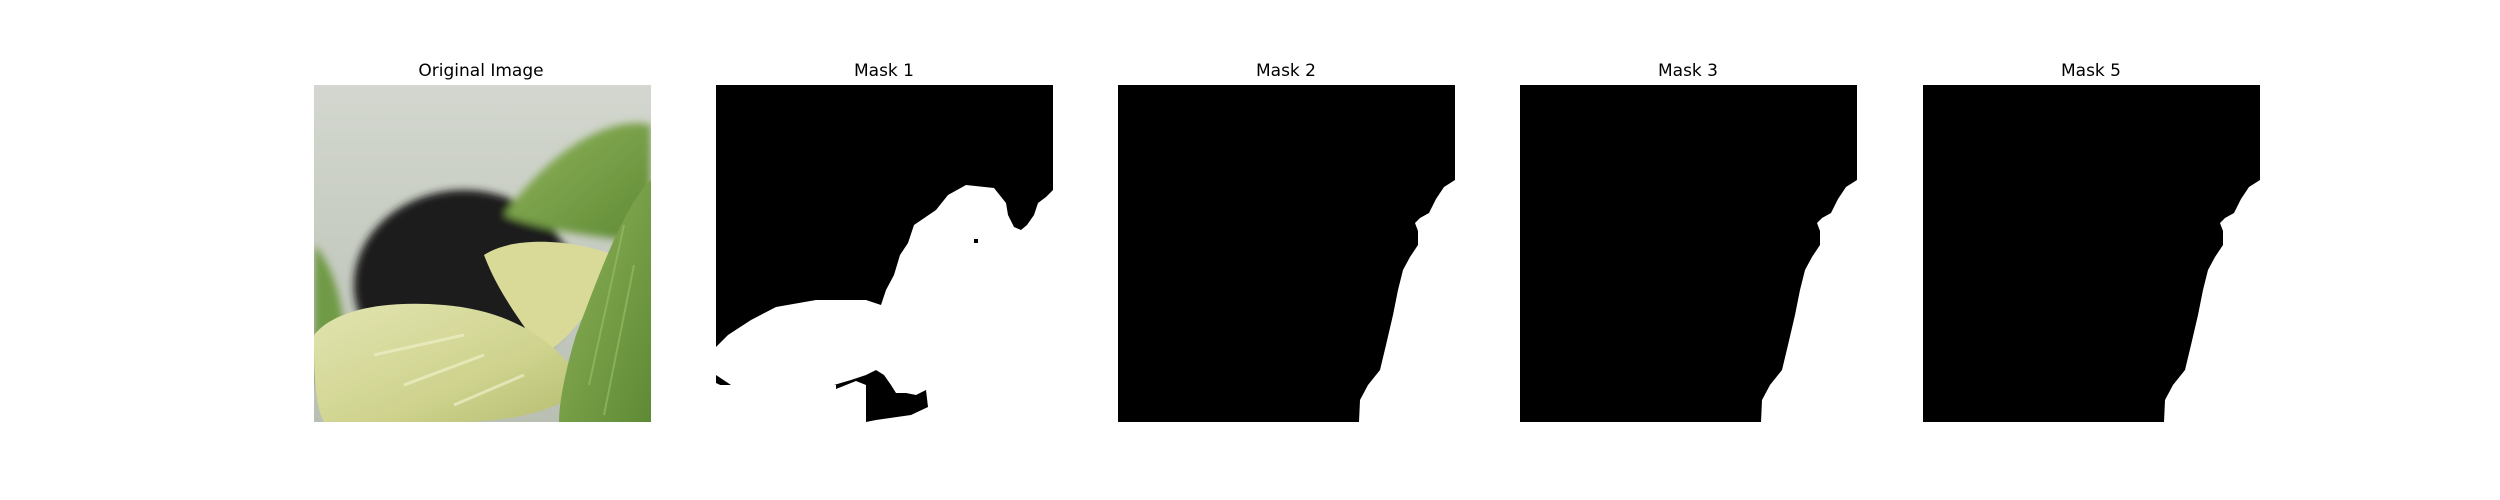 The image size is (2500, 500). I want to click on mask-3-foreground, so click(1809, 301).